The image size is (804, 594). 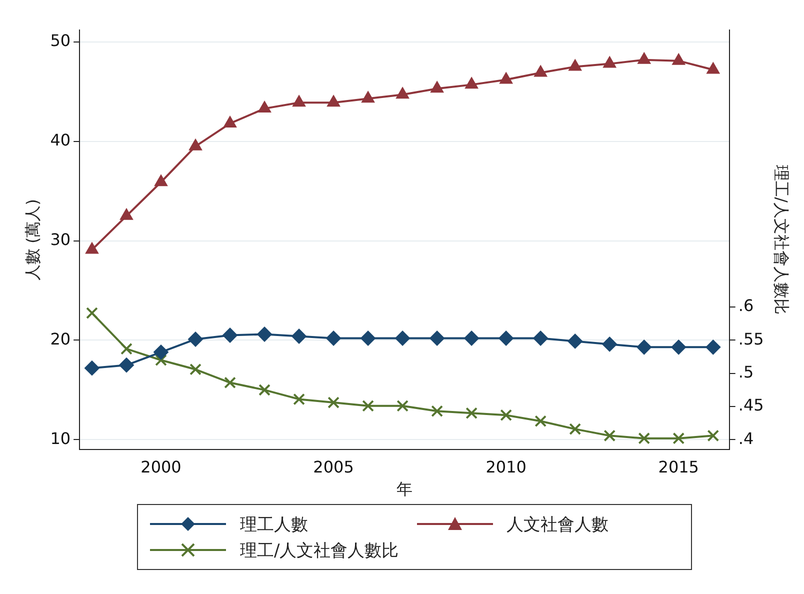 What do you see at coordinates (404, 489) in the screenshot?
I see `x-axis-title: 年` at bounding box center [404, 489].